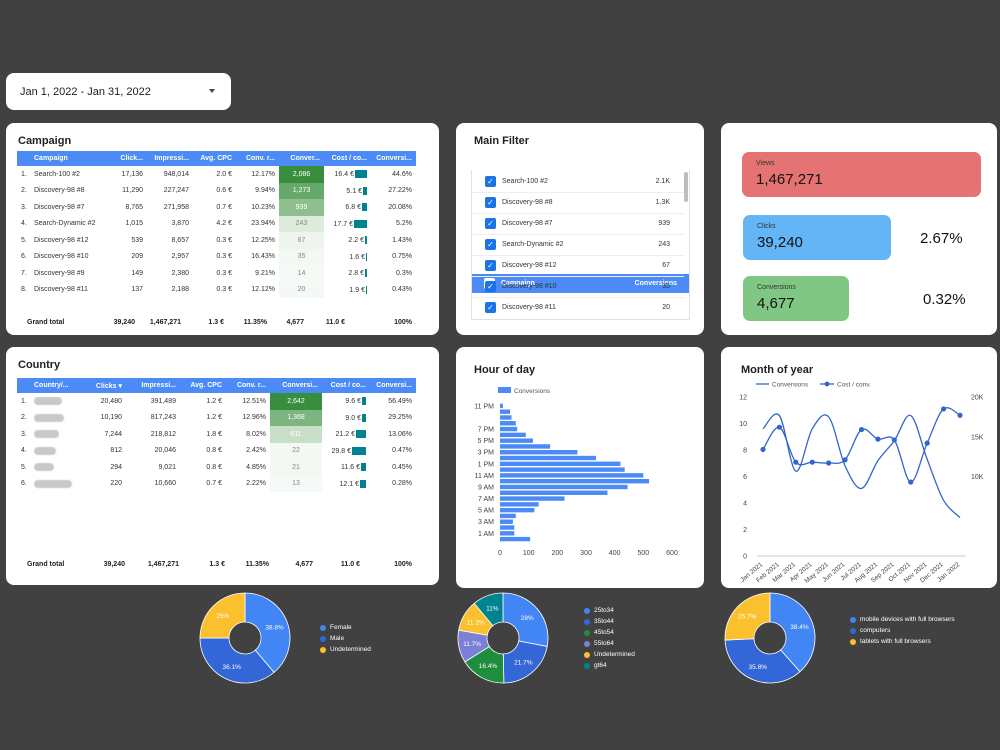 Image resolution: width=1000 pixels, height=750 pixels. I want to click on series-line-cost-per-conv, so click(861, 445).